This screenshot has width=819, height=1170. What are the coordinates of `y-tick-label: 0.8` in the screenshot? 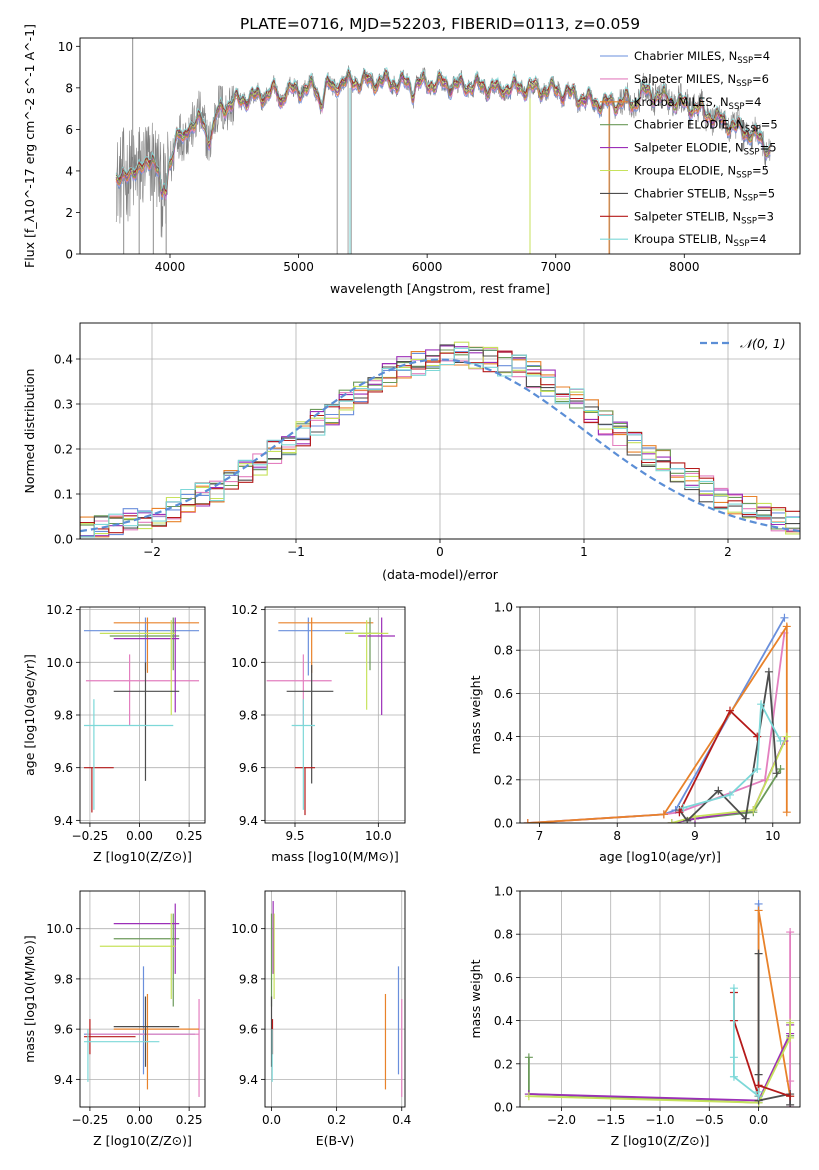 It's located at (503, 935).